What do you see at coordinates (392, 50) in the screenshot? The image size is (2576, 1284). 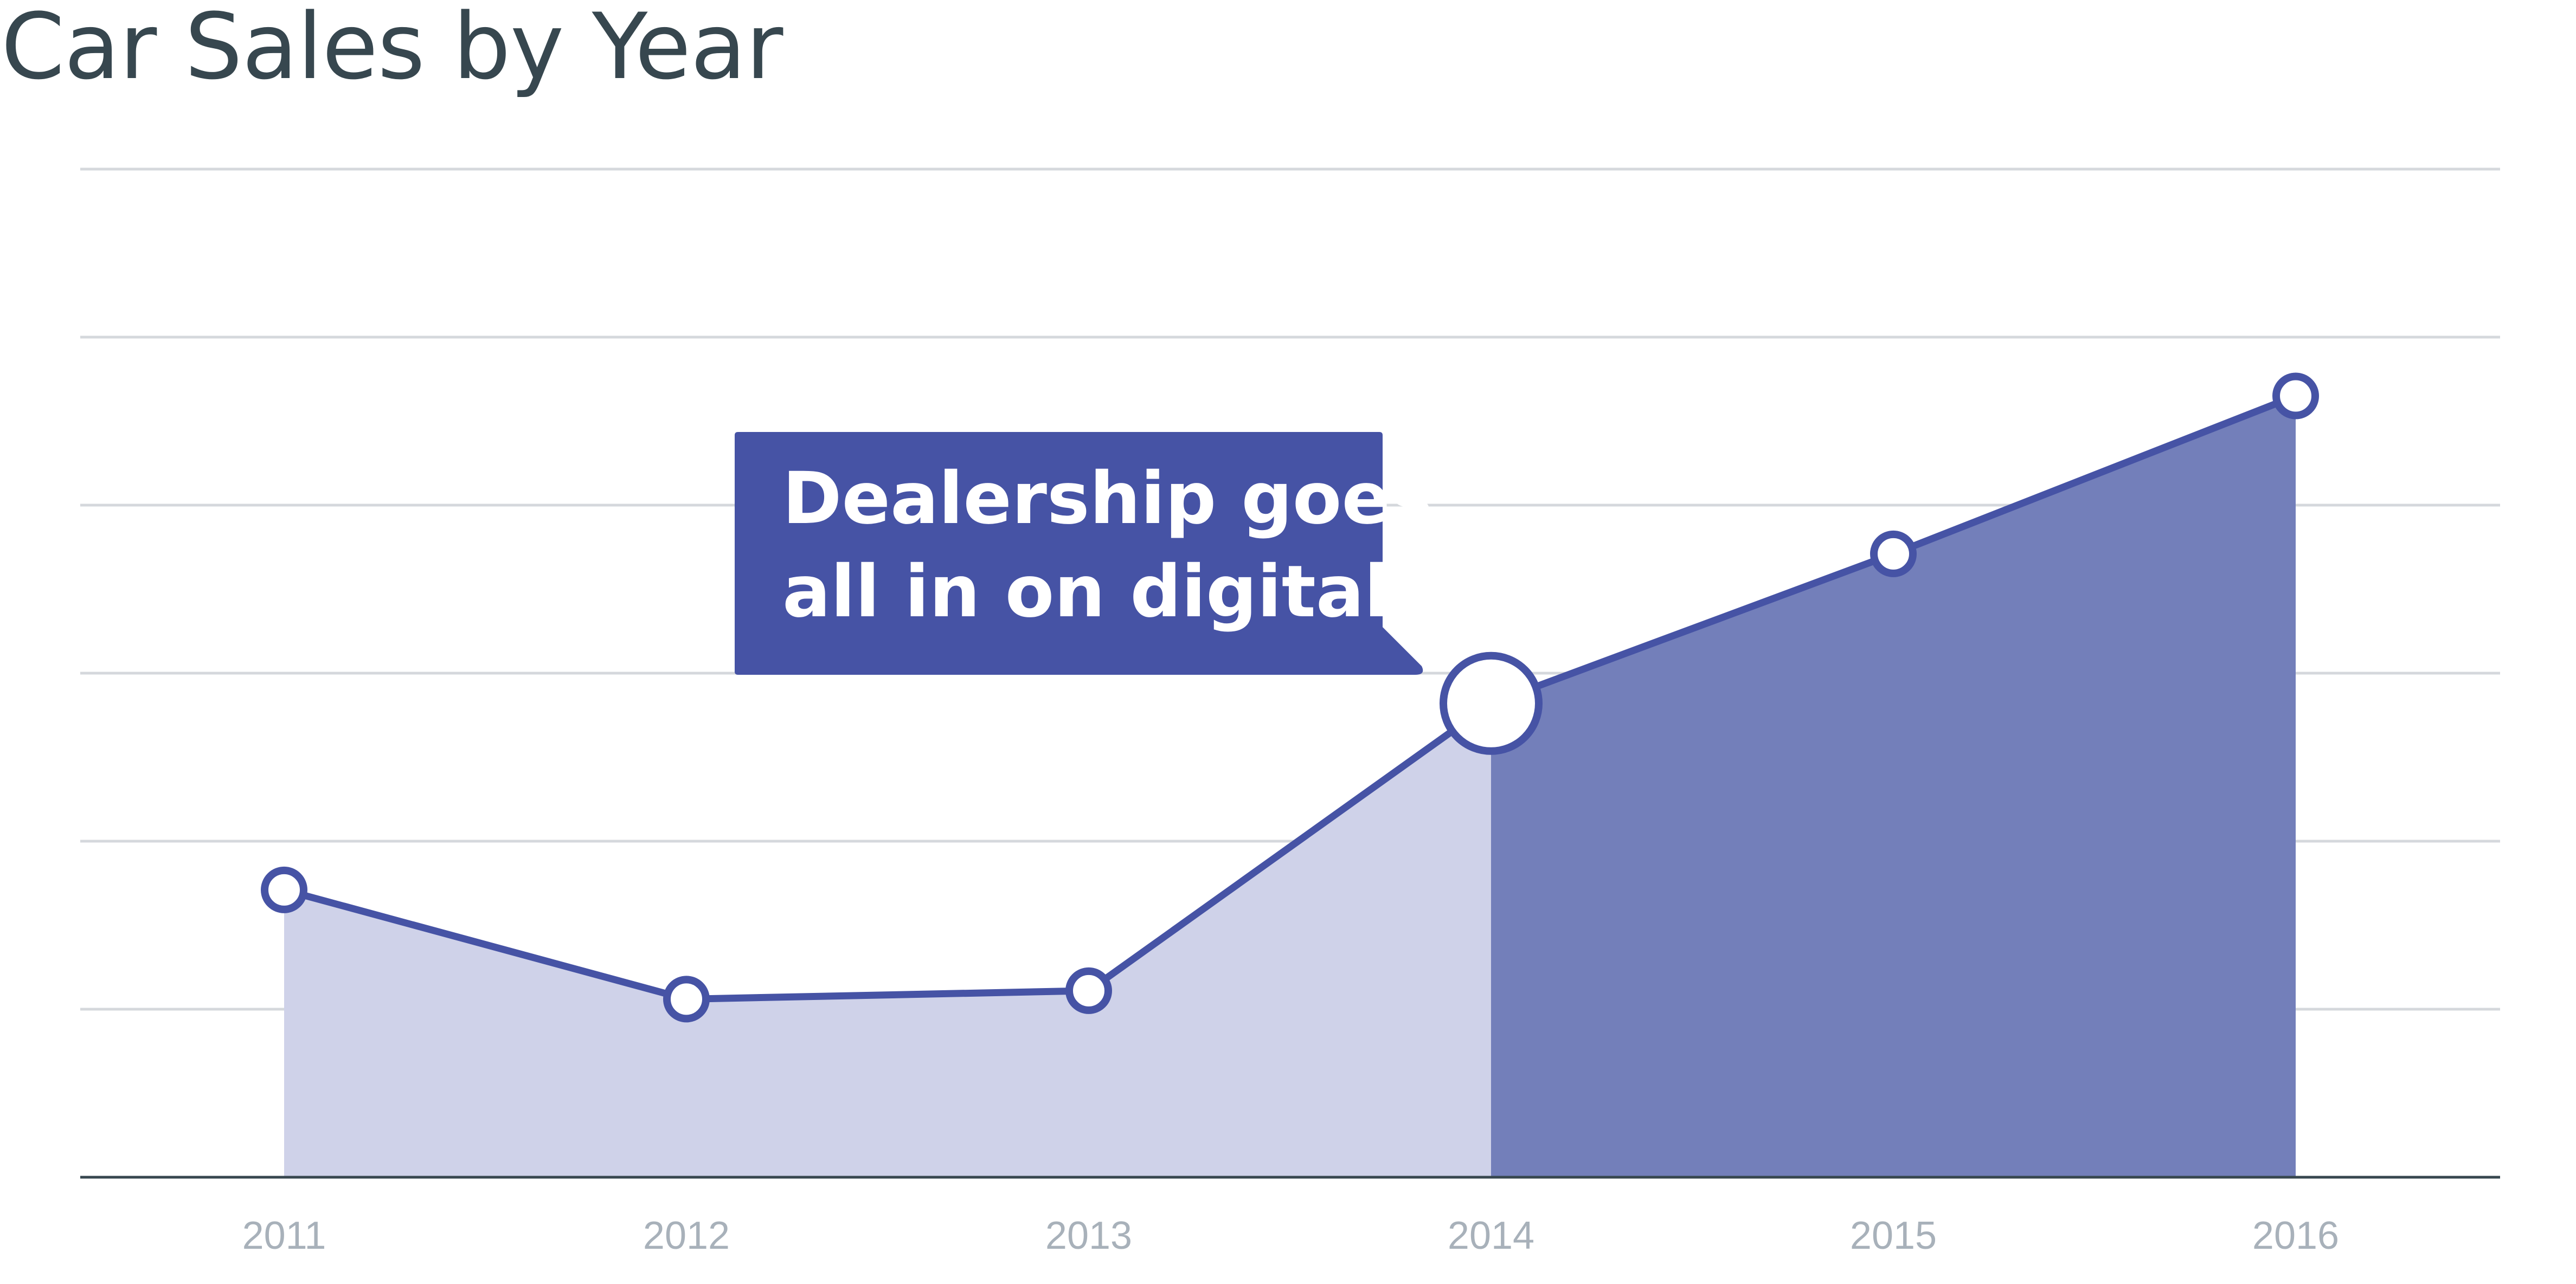 I see `chart-title: Car Sales by Year` at bounding box center [392, 50].